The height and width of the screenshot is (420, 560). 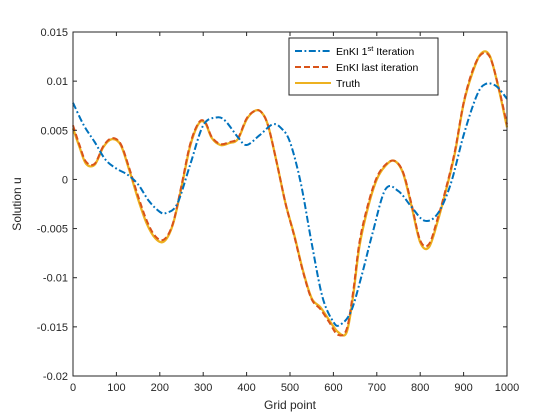 What do you see at coordinates (55, 377) in the screenshot?
I see `y-tick-label: -0.02` at bounding box center [55, 377].